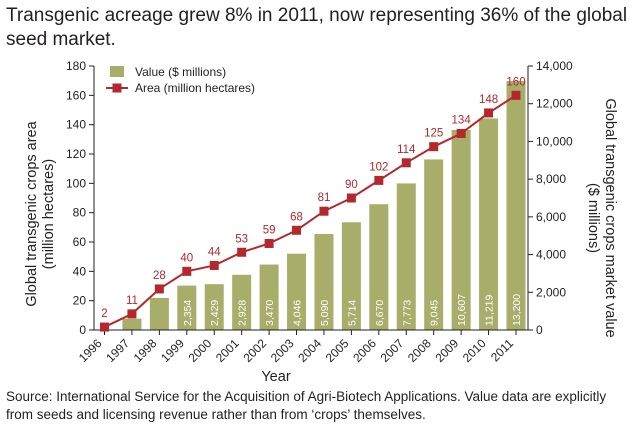  I want to click on legend-label-area: Area (million hectares), so click(195, 88).